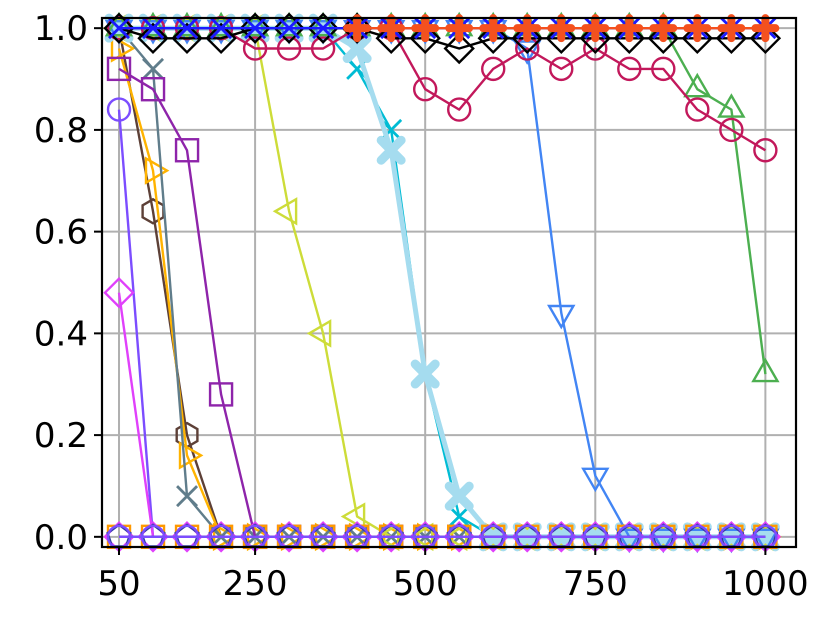  What do you see at coordinates (61, 29) in the screenshot?
I see `y-tick-label: 1.0` at bounding box center [61, 29].